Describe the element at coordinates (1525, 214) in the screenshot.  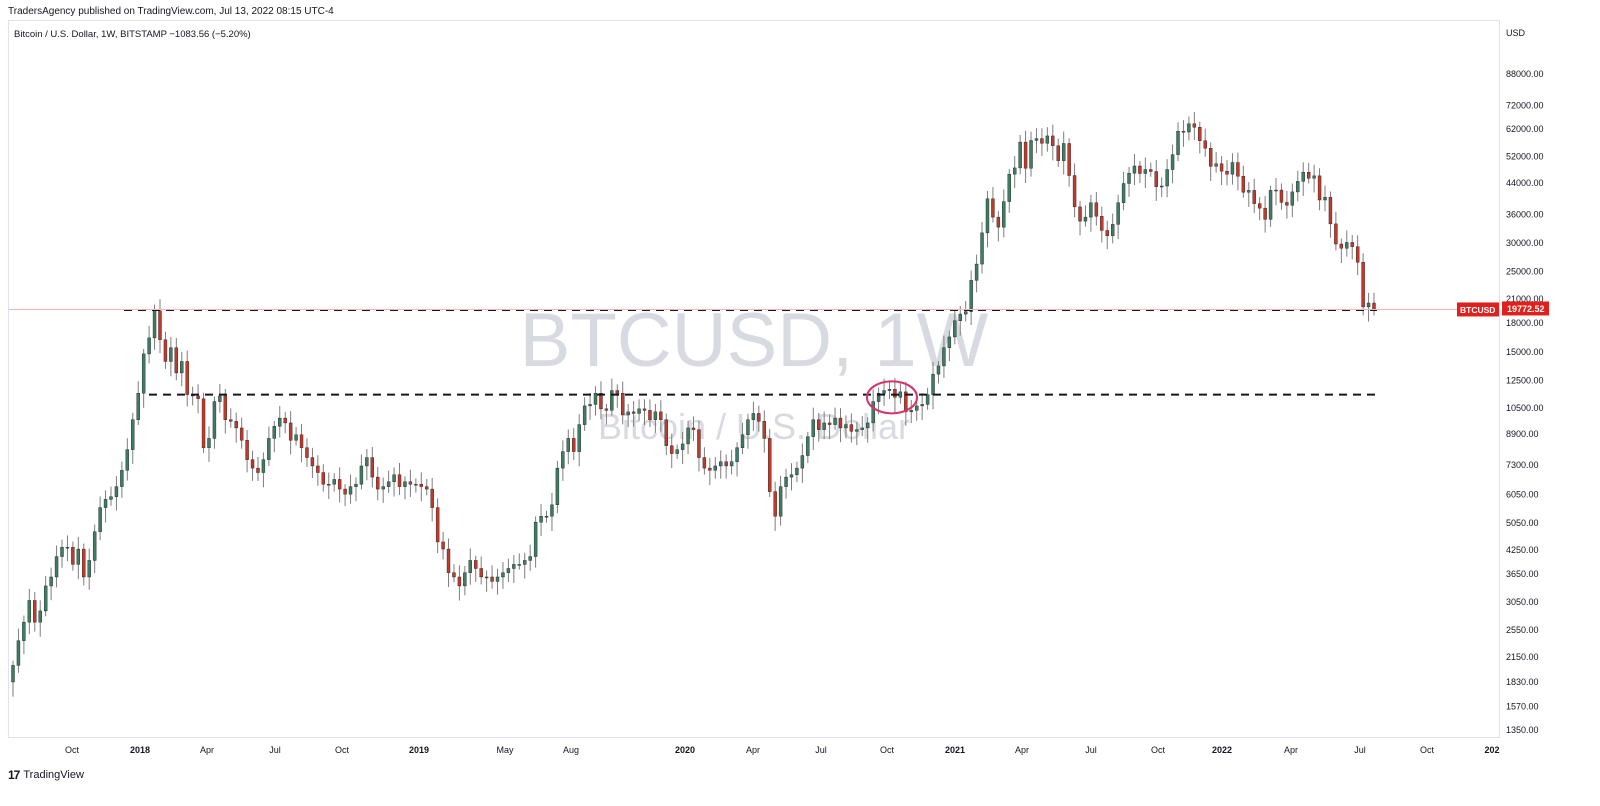
I see `price-tick-label: 36000.00` at that location.